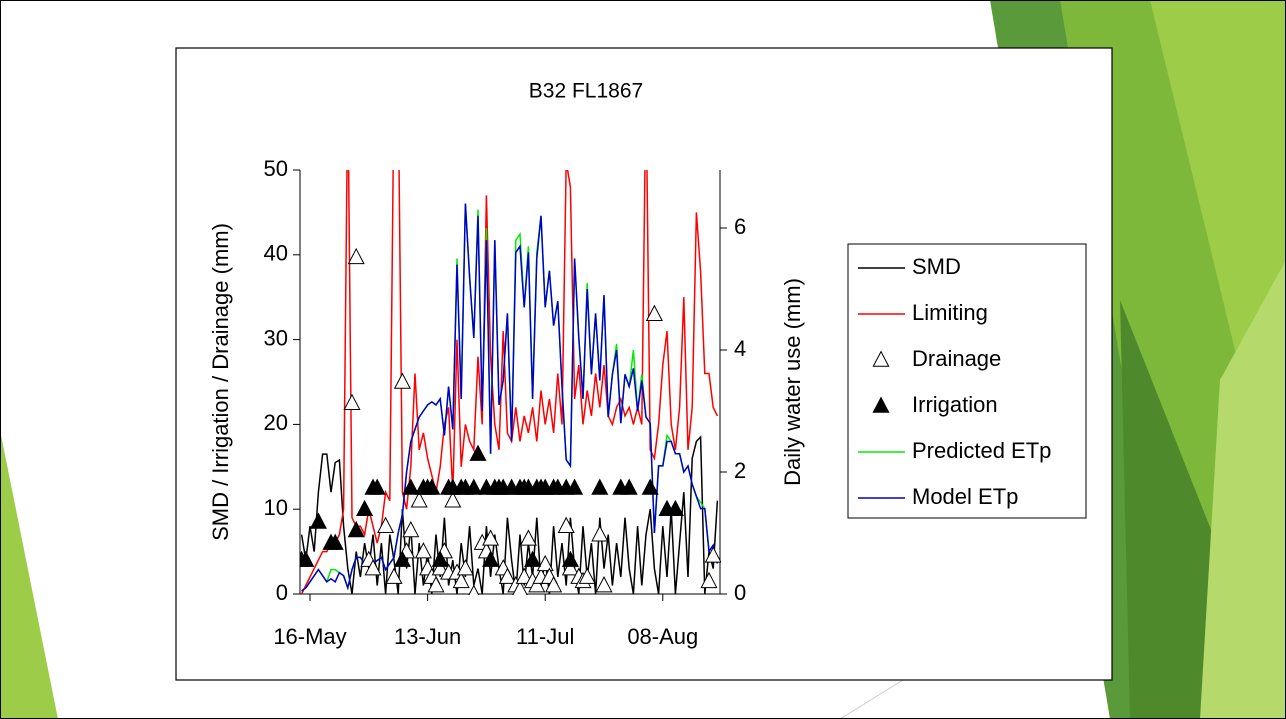 This screenshot has height=719, width=1286. What do you see at coordinates (967, 381) in the screenshot?
I see `legend-box` at bounding box center [967, 381].